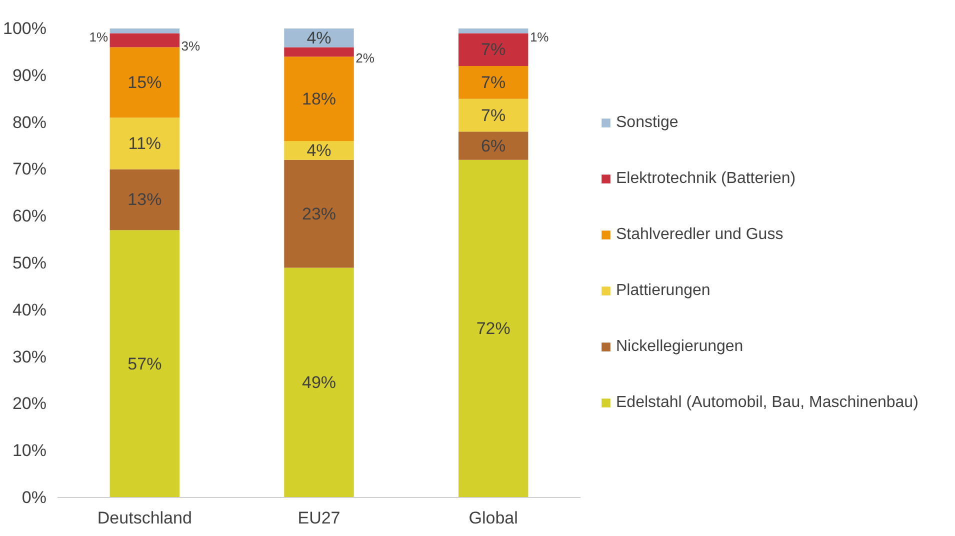 The image size is (955, 536). I want to click on data-label: 15%, so click(145, 82).